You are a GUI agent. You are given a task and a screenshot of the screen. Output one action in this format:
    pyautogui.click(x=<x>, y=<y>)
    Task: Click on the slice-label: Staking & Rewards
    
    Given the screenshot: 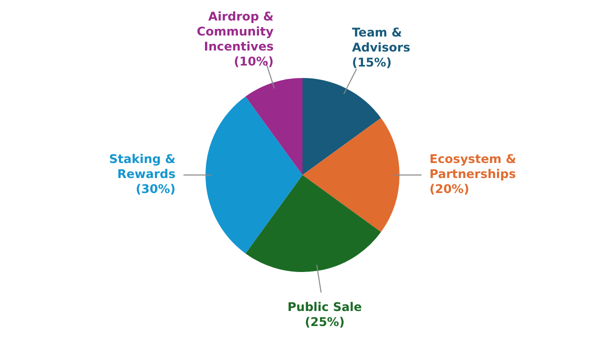 What is the action you would take?
    pyautogui.click(x=142, y=167)
    